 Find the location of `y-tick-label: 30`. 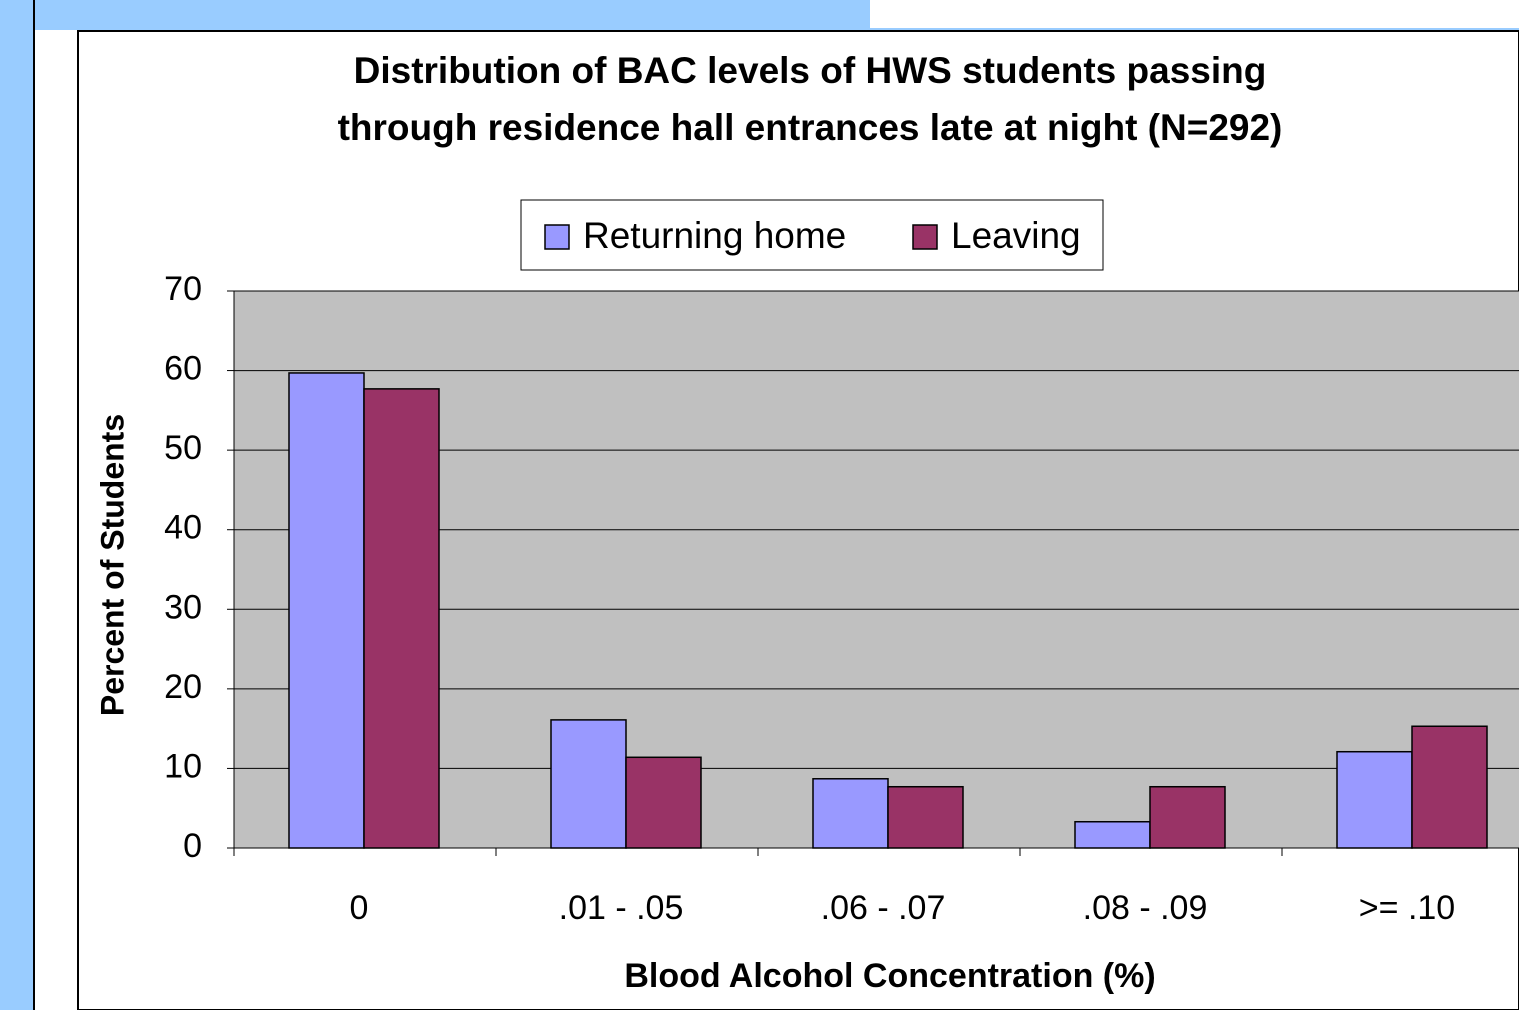

y-tick-label: 30 is located at coordinates (183, 607).